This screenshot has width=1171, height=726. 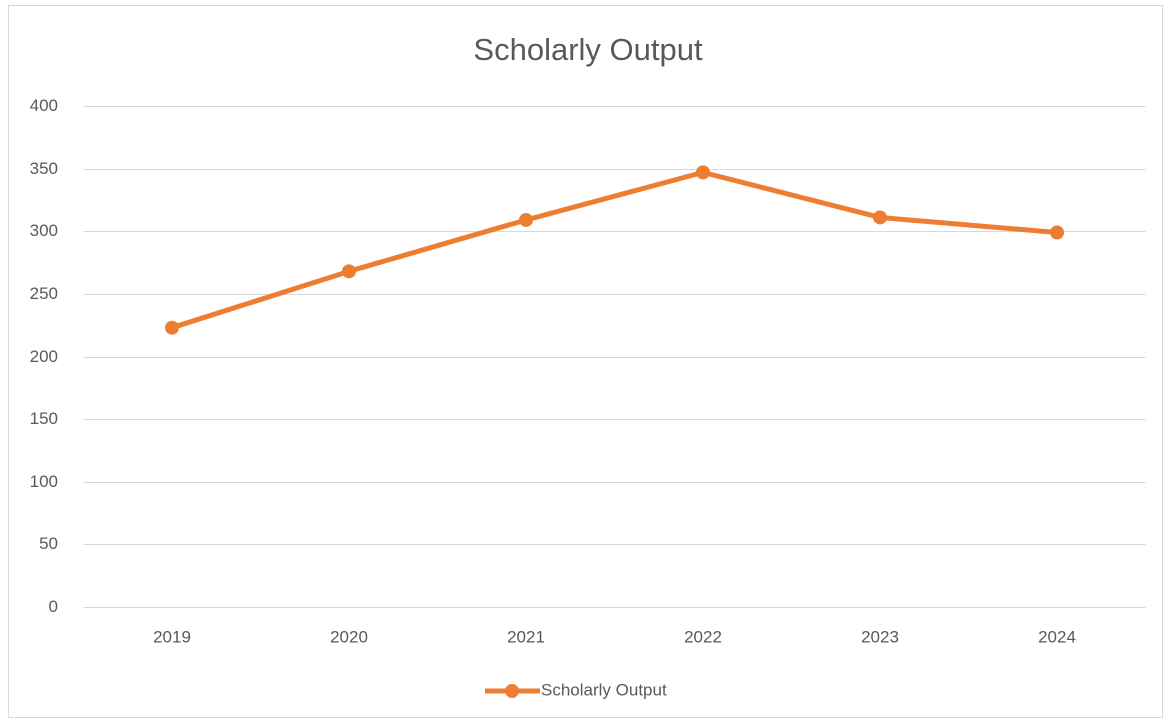 I want to click on y-tick-label: 400, so click(x=44, y=105).